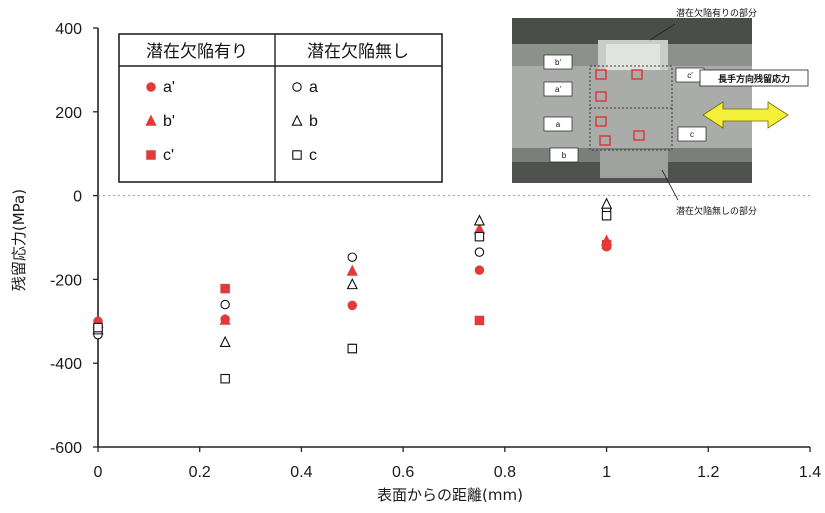  I want to click on direction-arrow, so click(745, 115).